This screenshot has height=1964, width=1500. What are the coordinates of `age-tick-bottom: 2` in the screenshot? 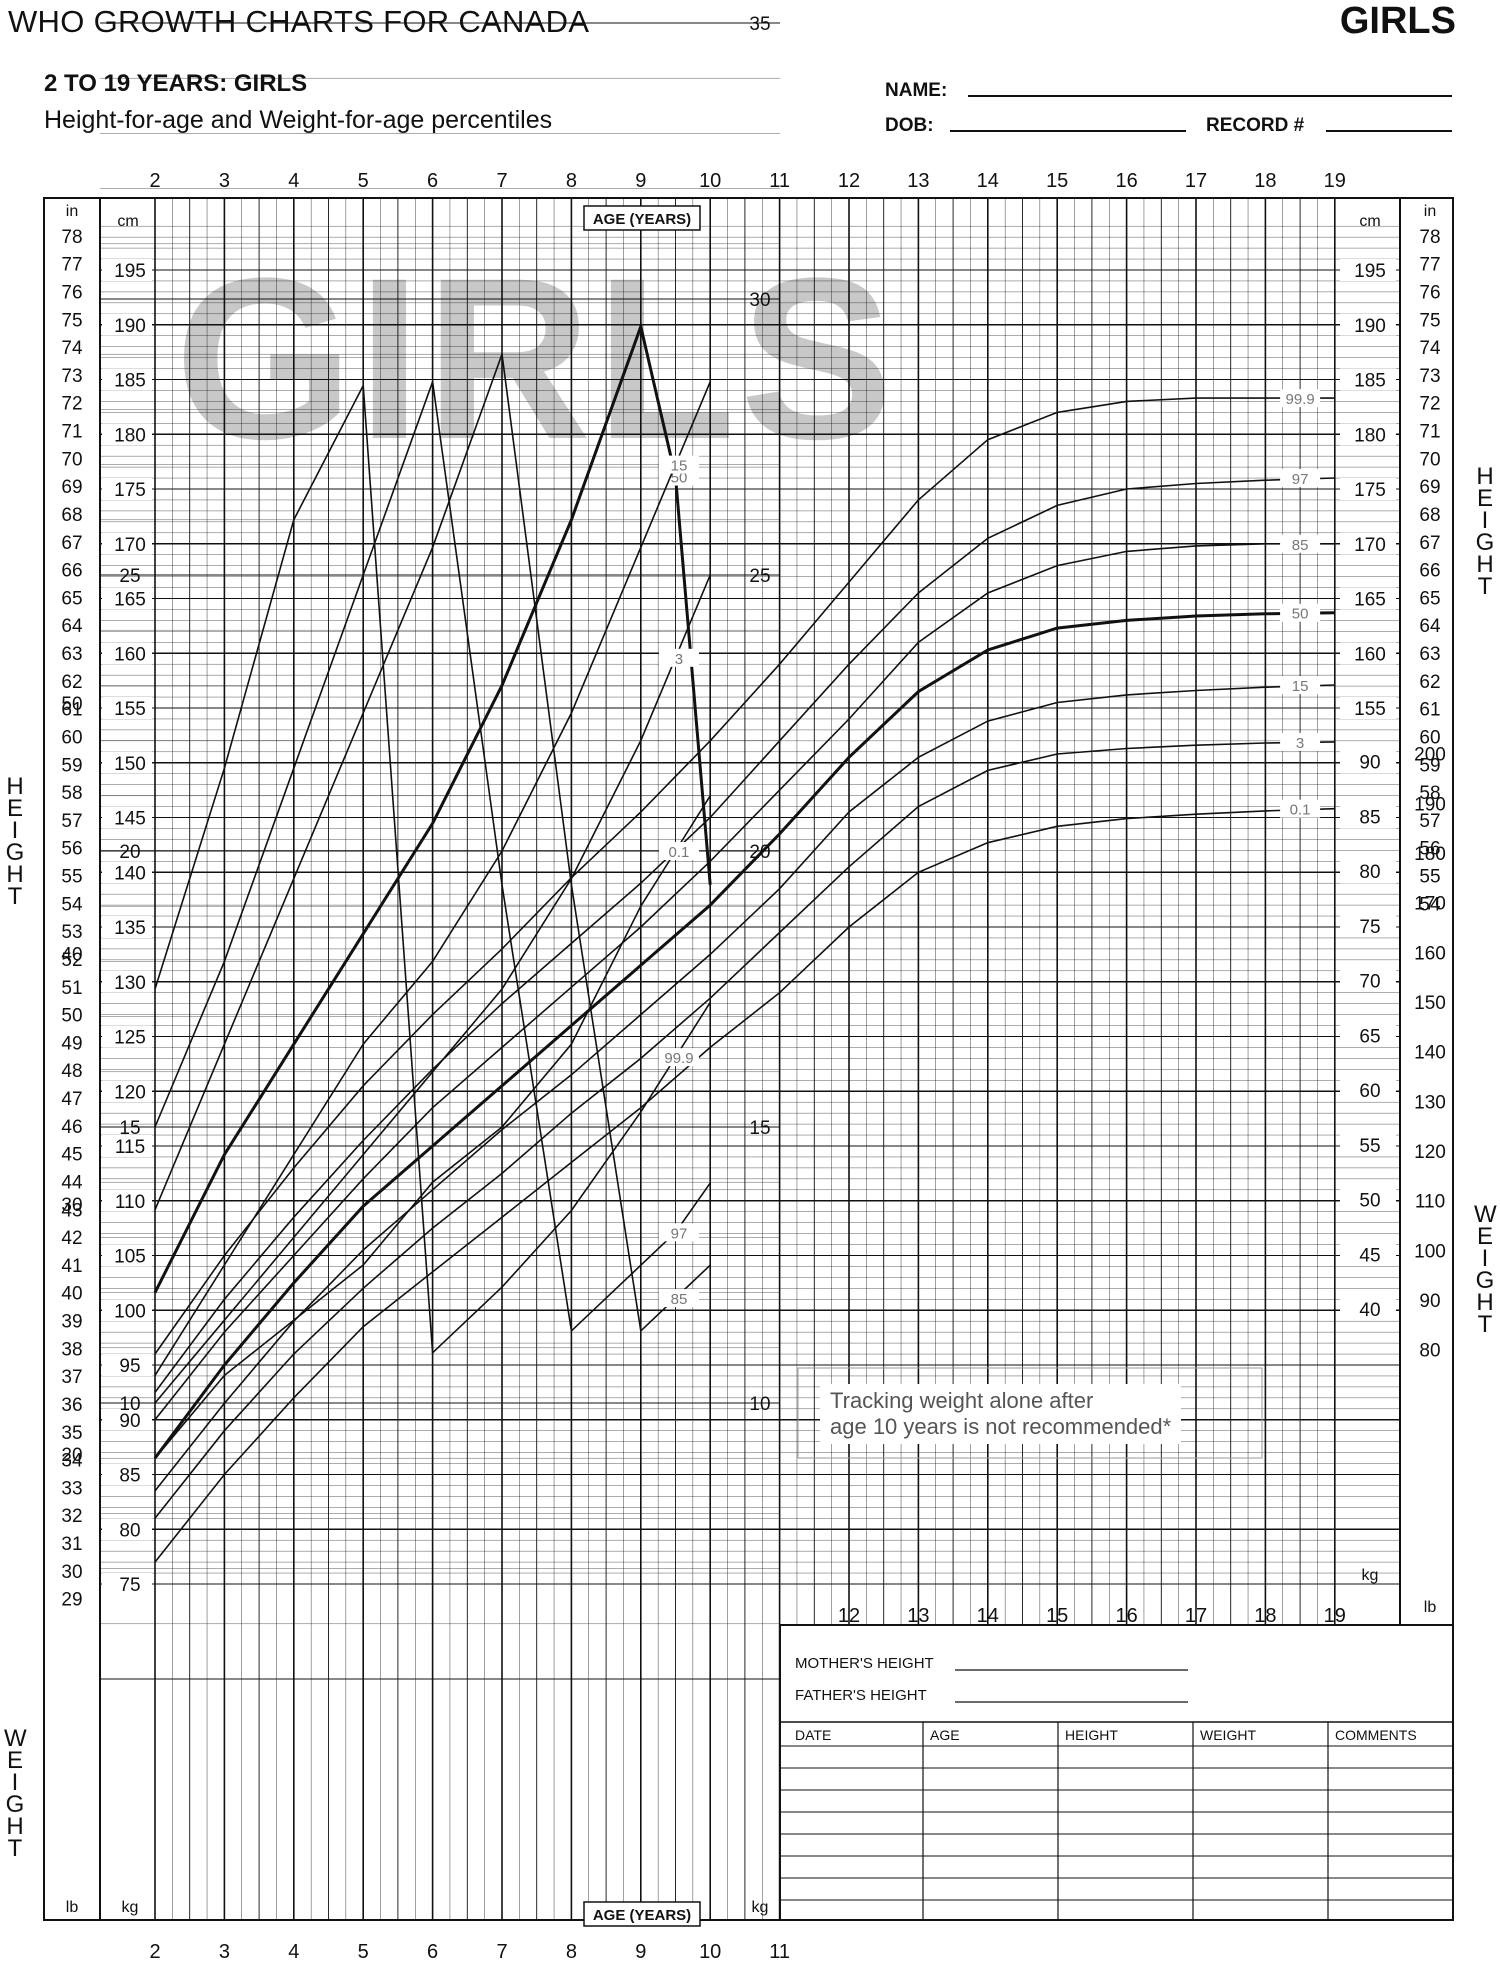 It's located at (154, 1952).